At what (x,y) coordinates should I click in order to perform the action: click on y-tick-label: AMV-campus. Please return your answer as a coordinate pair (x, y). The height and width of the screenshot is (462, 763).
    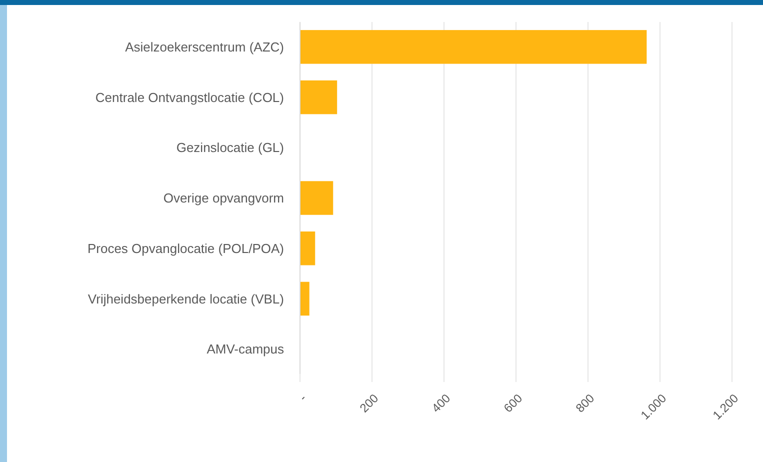
    Looking at the image, I should click on (245, 349).